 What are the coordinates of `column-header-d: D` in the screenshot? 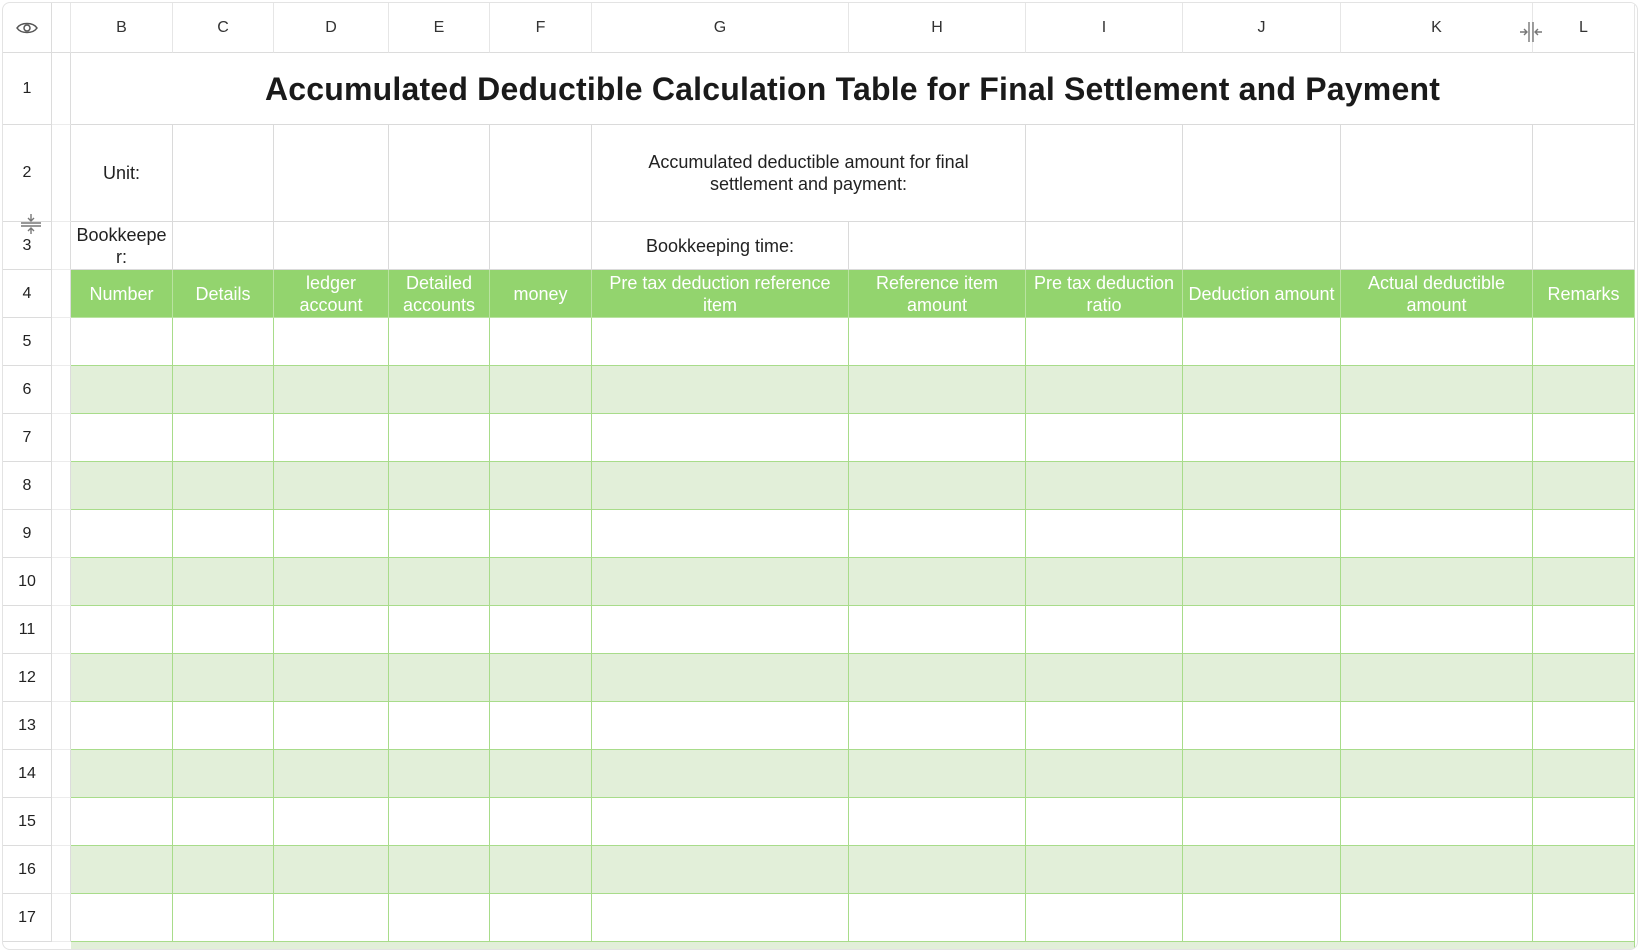 It's located at (331, 28).